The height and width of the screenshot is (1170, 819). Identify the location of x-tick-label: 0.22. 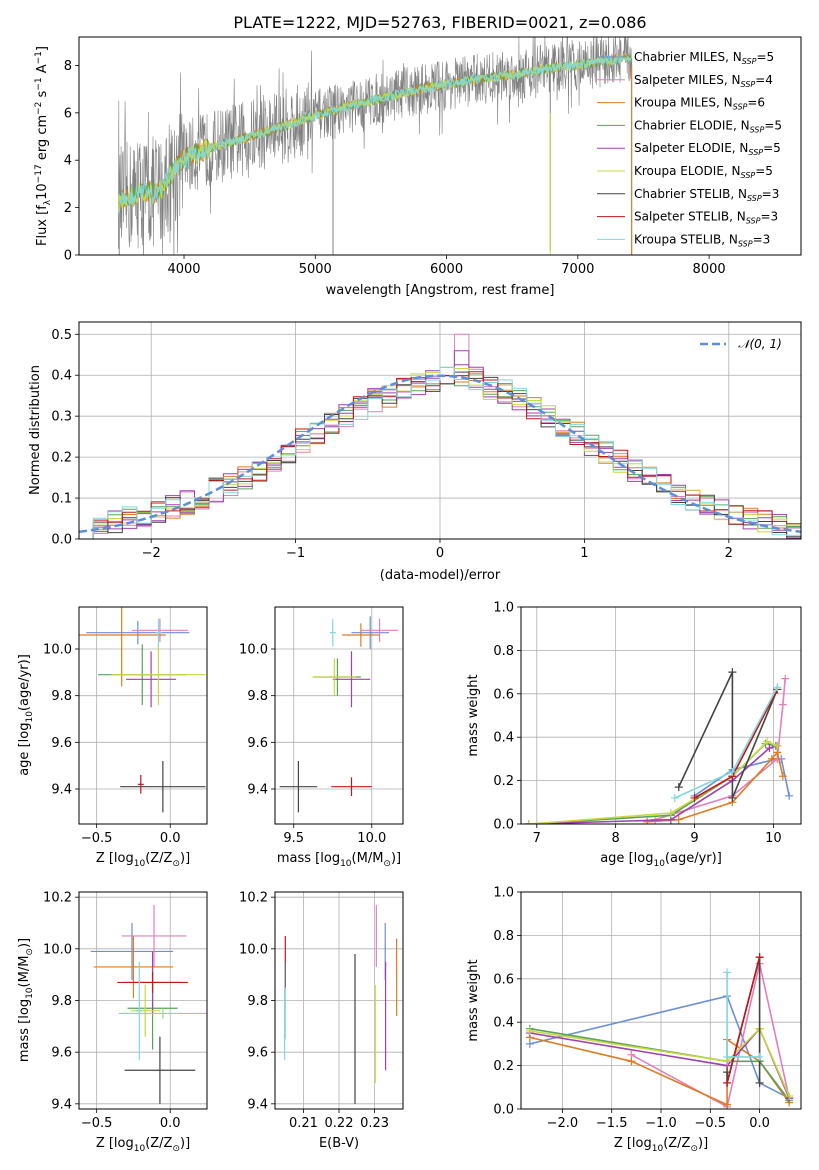
(339, 1123).